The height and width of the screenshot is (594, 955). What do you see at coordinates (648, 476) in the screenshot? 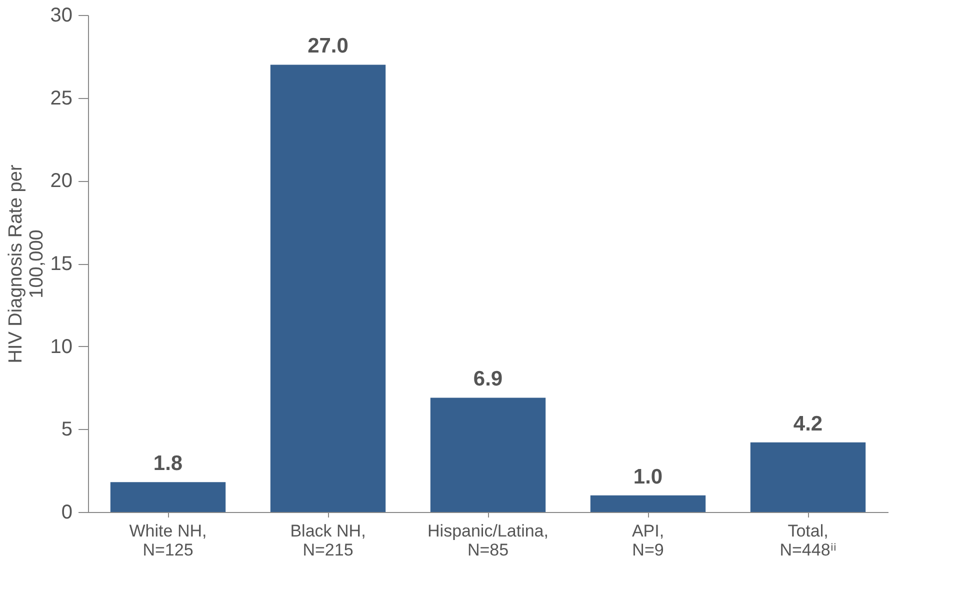
I see `data-label: 1.0` at bounding box center [648, 476].